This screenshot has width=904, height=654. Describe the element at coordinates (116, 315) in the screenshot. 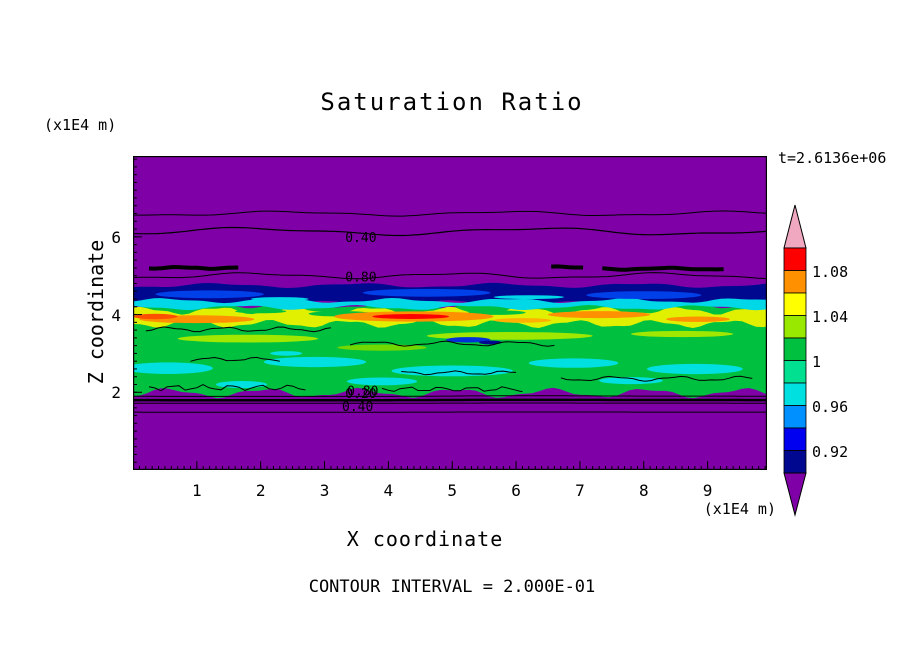

I see `z-tick-label: 4` at that location.